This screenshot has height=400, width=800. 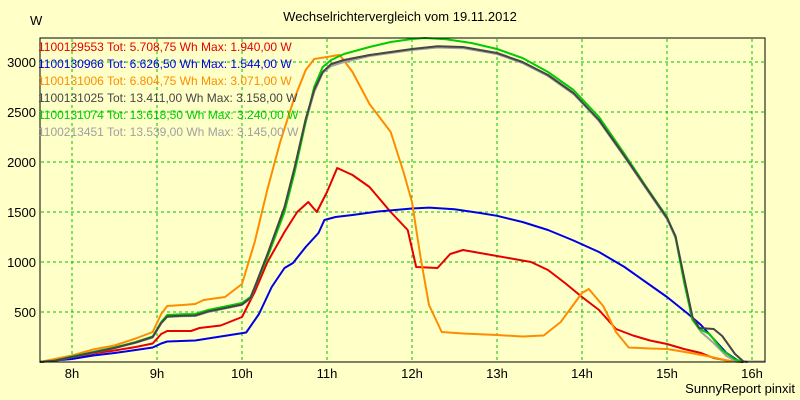 I want to click on x-tick-label-16h: 16h, so click(x=752, y=373).